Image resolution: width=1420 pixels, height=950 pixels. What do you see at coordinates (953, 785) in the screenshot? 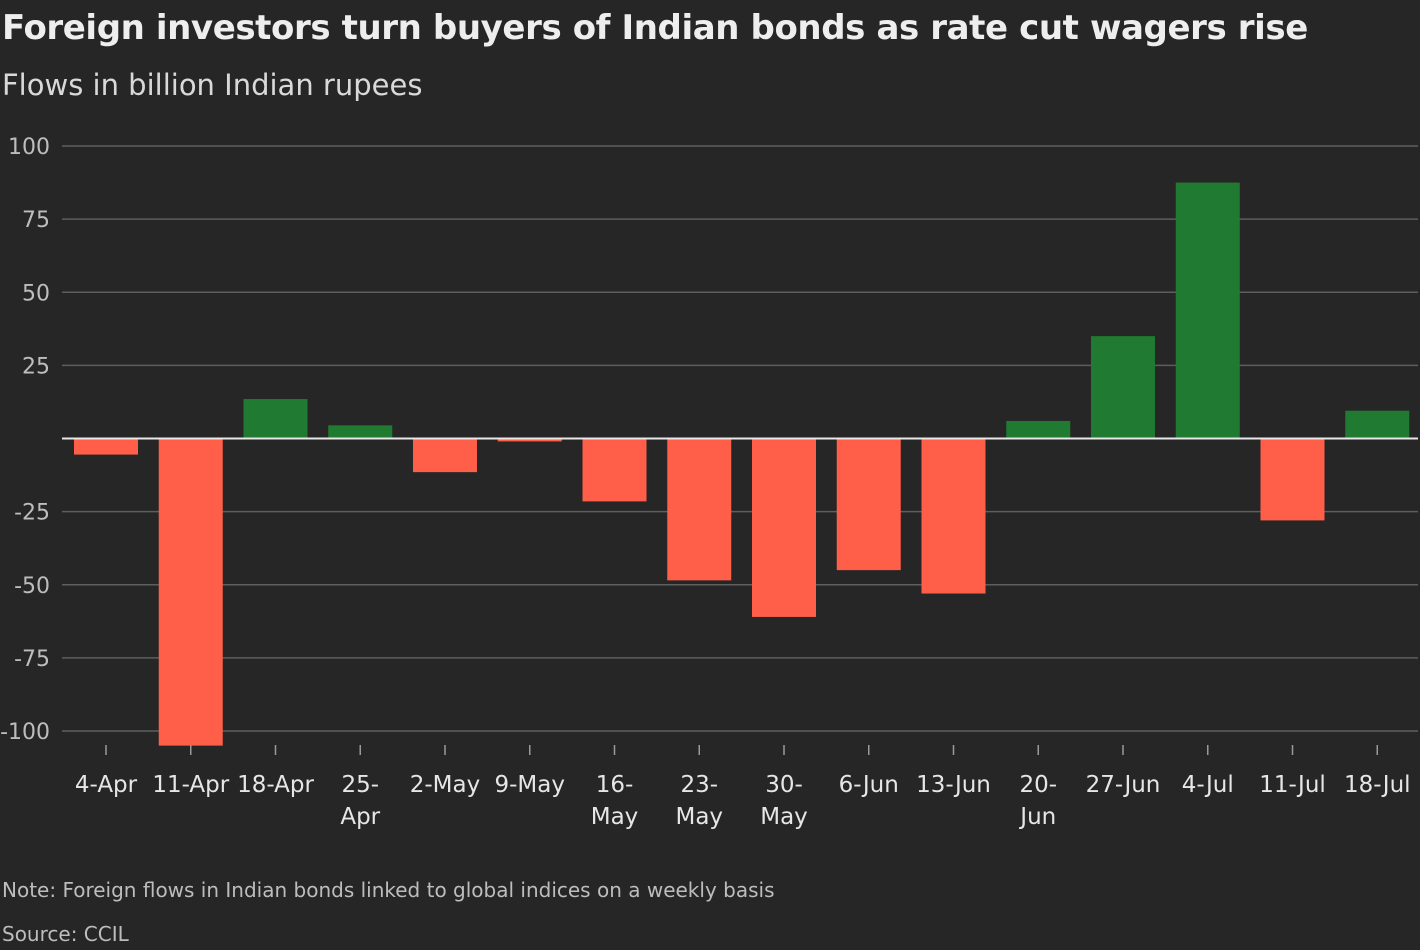
I see `x-tick-label: 13-Jun` at bounding box center [953, 785].